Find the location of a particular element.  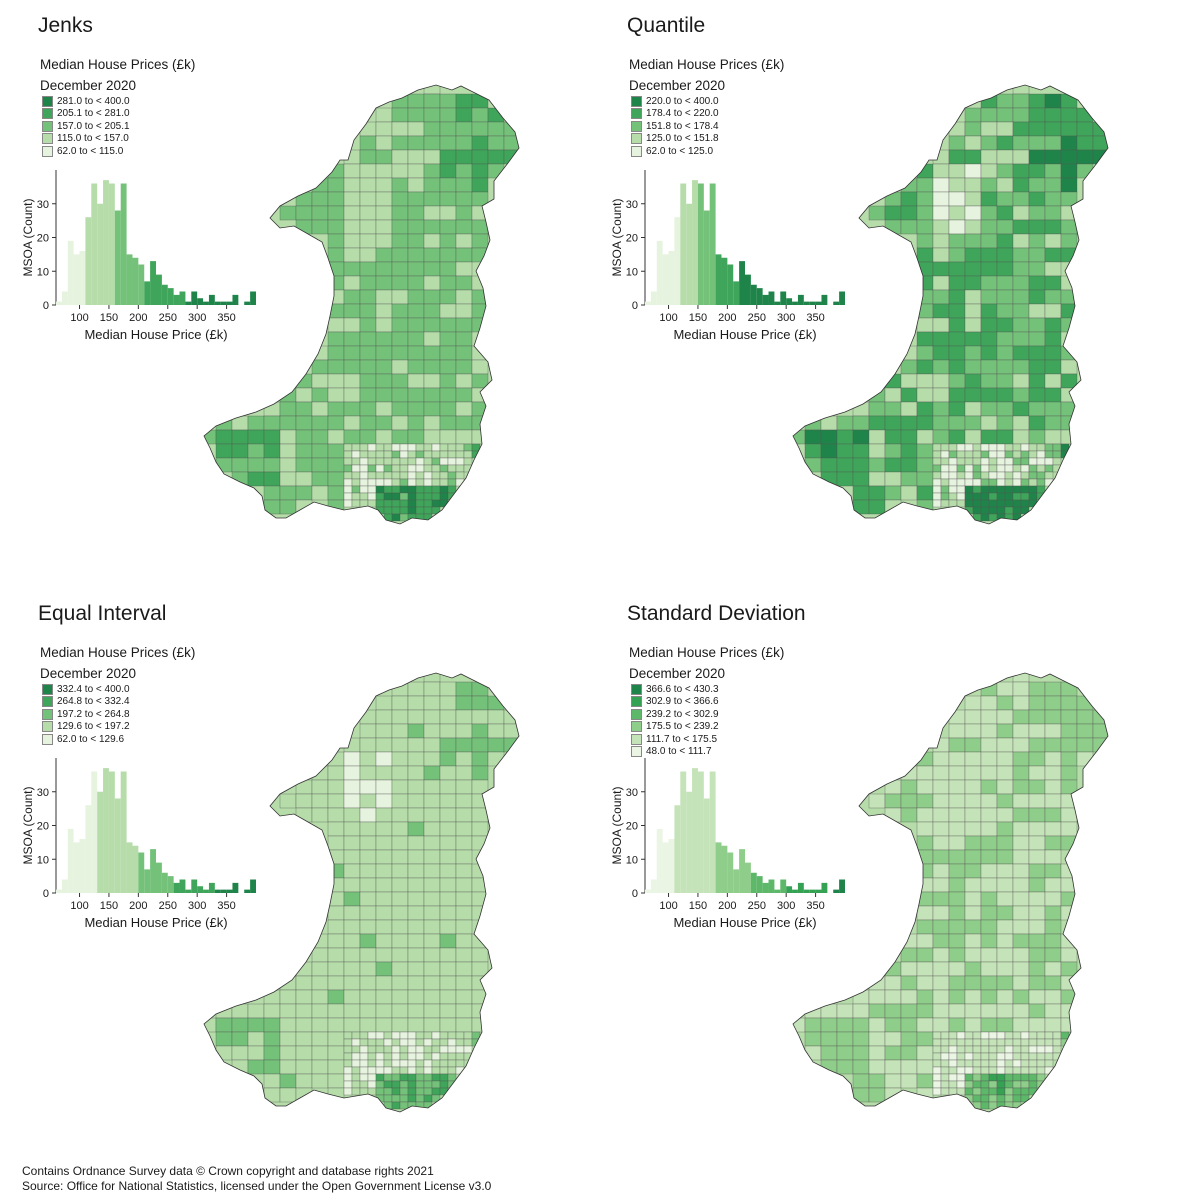

y-tick-label: 0 is located at coordinates (46, 894).